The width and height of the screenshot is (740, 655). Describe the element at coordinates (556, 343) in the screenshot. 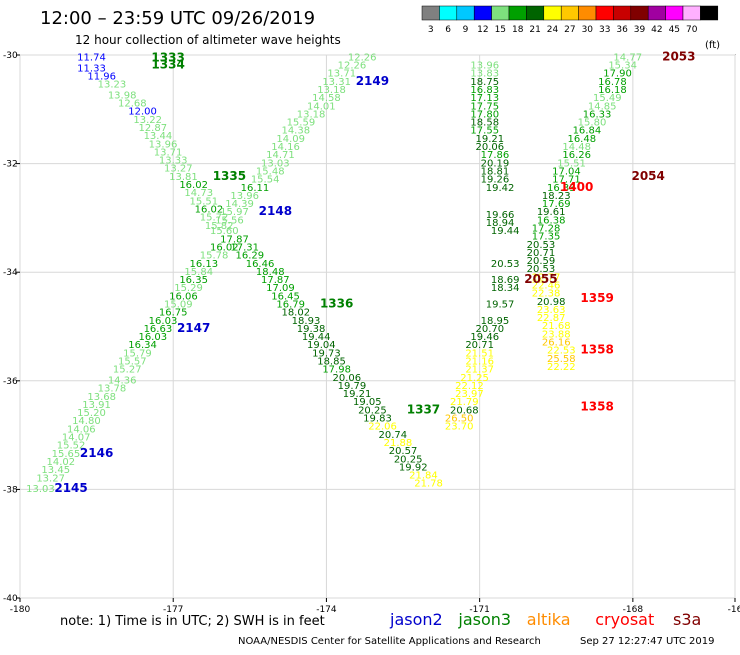

I see `swh-value-label: 26.16` at that location.